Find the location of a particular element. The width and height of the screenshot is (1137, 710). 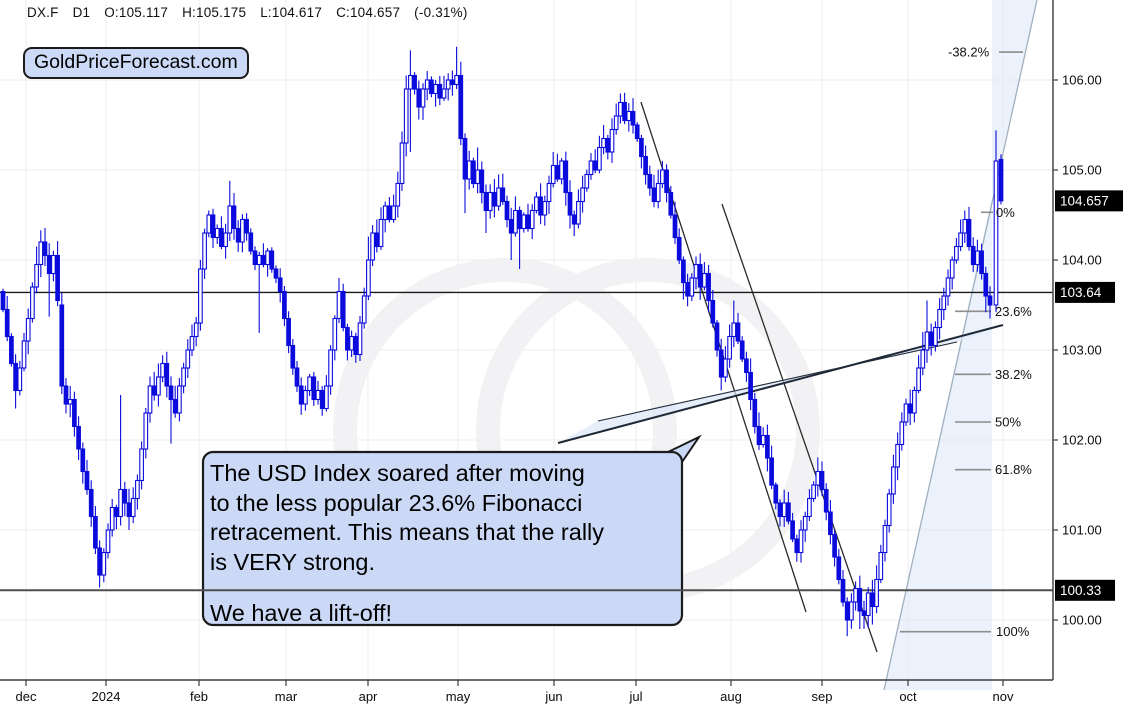

y-tick-label: 104.00 is located at coordinates (1082, 260).